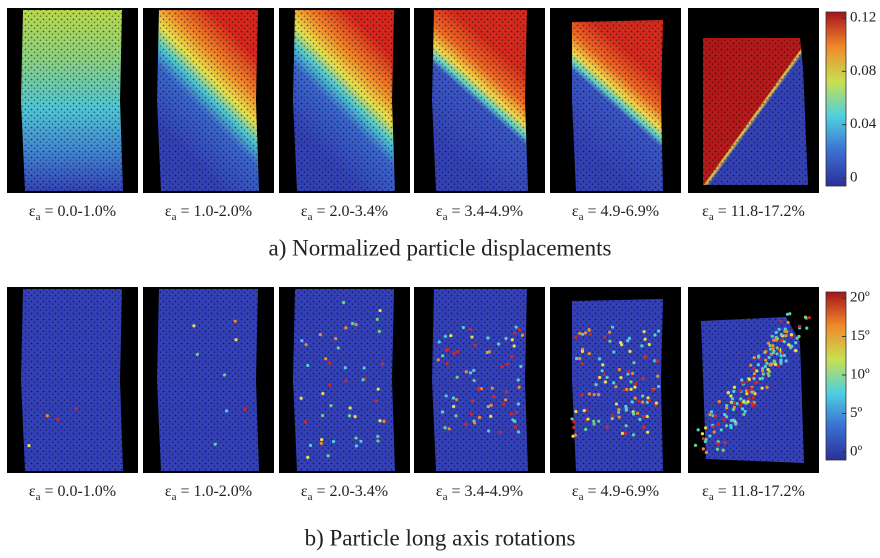 This screenshot has width=880, height=558. Describe the element at coordinates (860, 297) in the screenshot. I see `colorbar-tick-label: 20º` at that location.